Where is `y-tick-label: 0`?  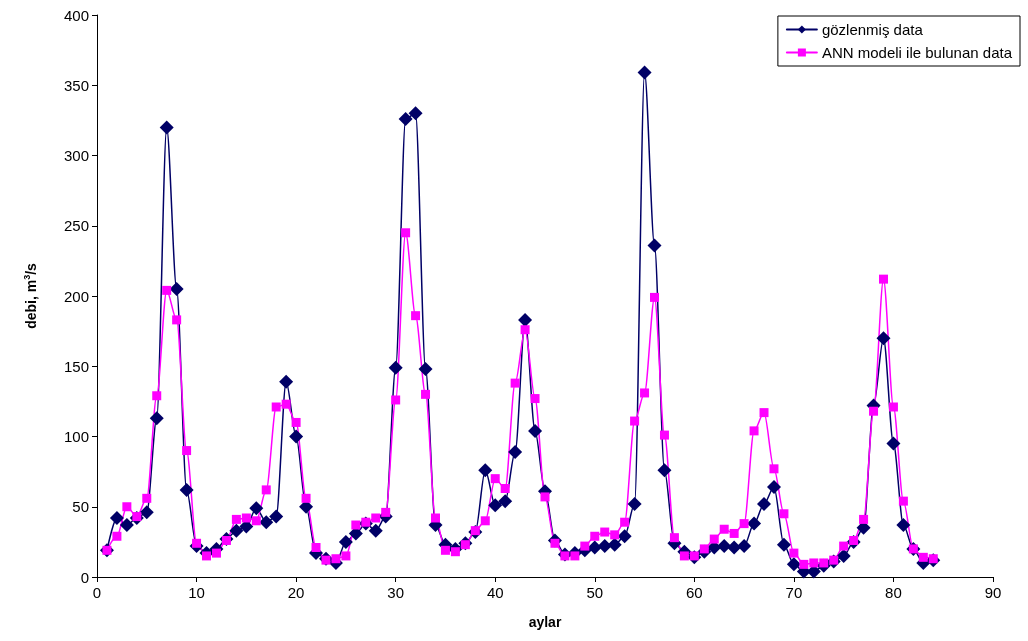
y-tick-label: 0 is located at coordinates (84, 577).